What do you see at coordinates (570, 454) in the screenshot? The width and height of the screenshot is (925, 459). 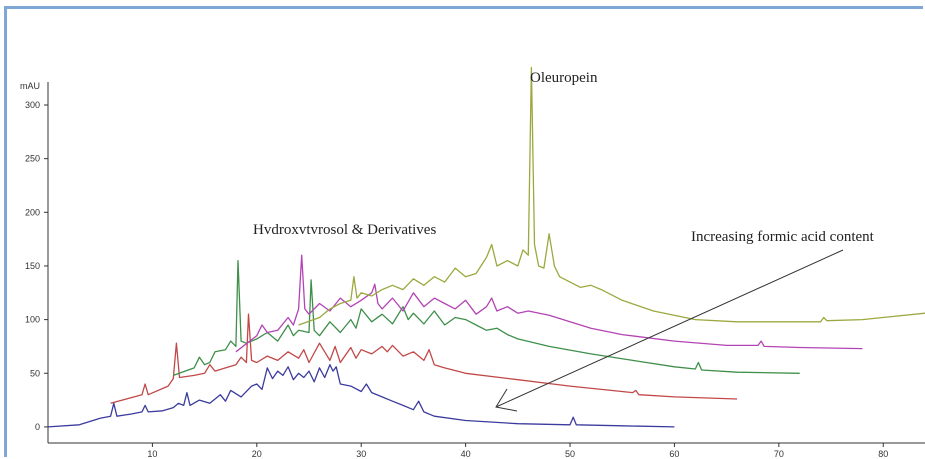 I see `x-tick-label: 50` at bounding box center [570, 454].